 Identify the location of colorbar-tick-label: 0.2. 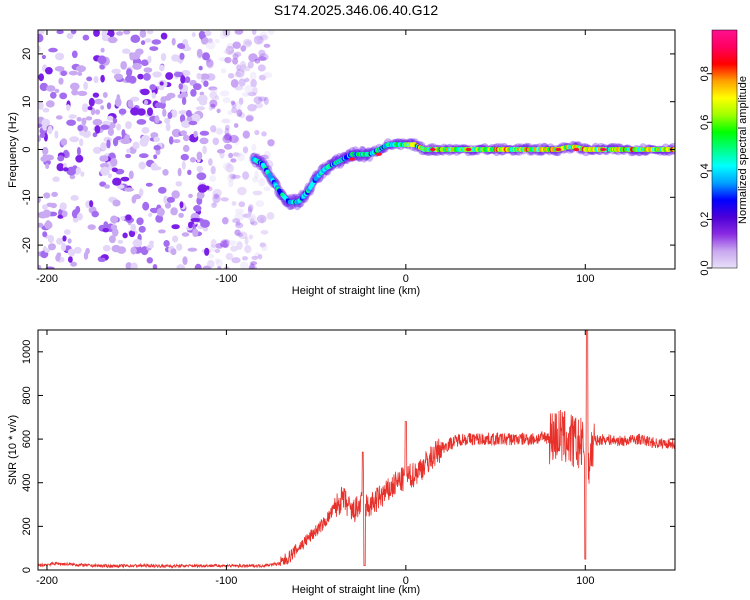
(705, 219).